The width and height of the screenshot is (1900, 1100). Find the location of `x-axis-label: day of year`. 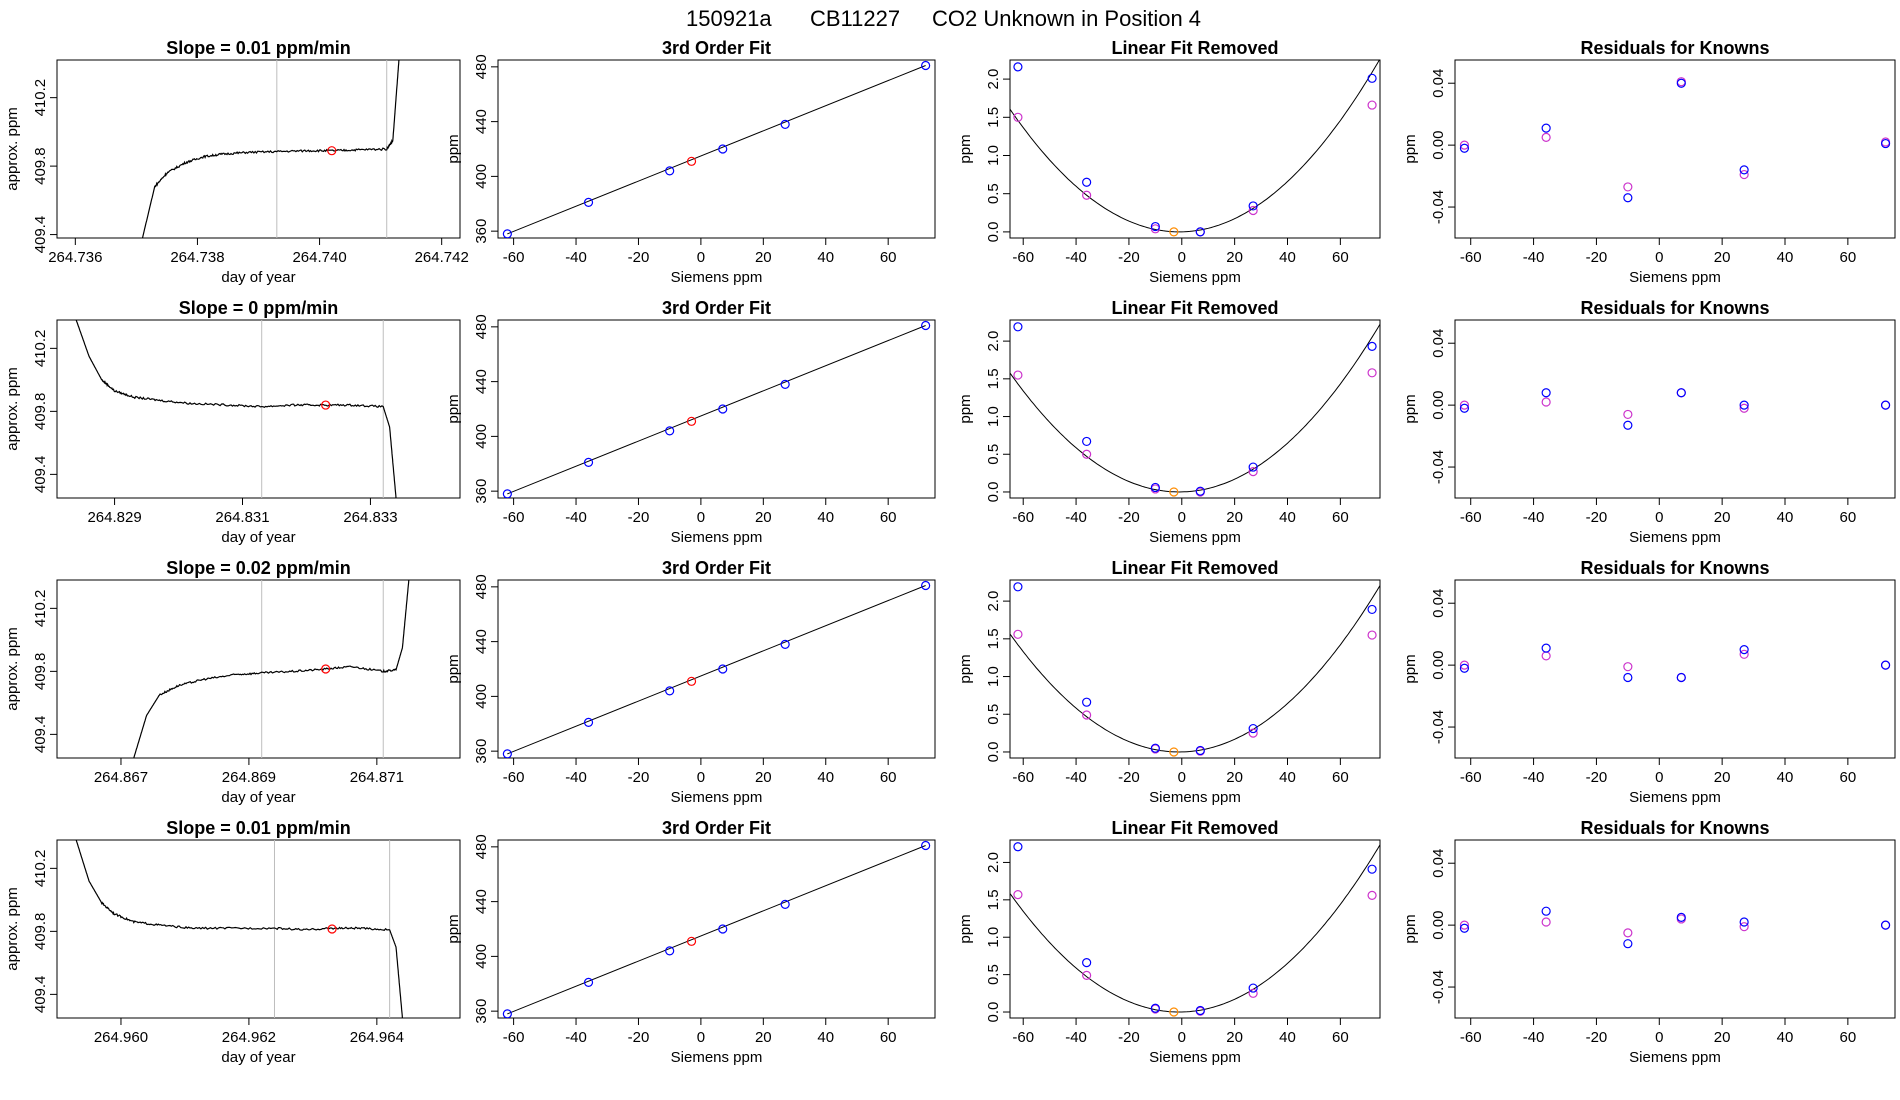

x-axis-label: day of year is located at coordinates (258, 277).